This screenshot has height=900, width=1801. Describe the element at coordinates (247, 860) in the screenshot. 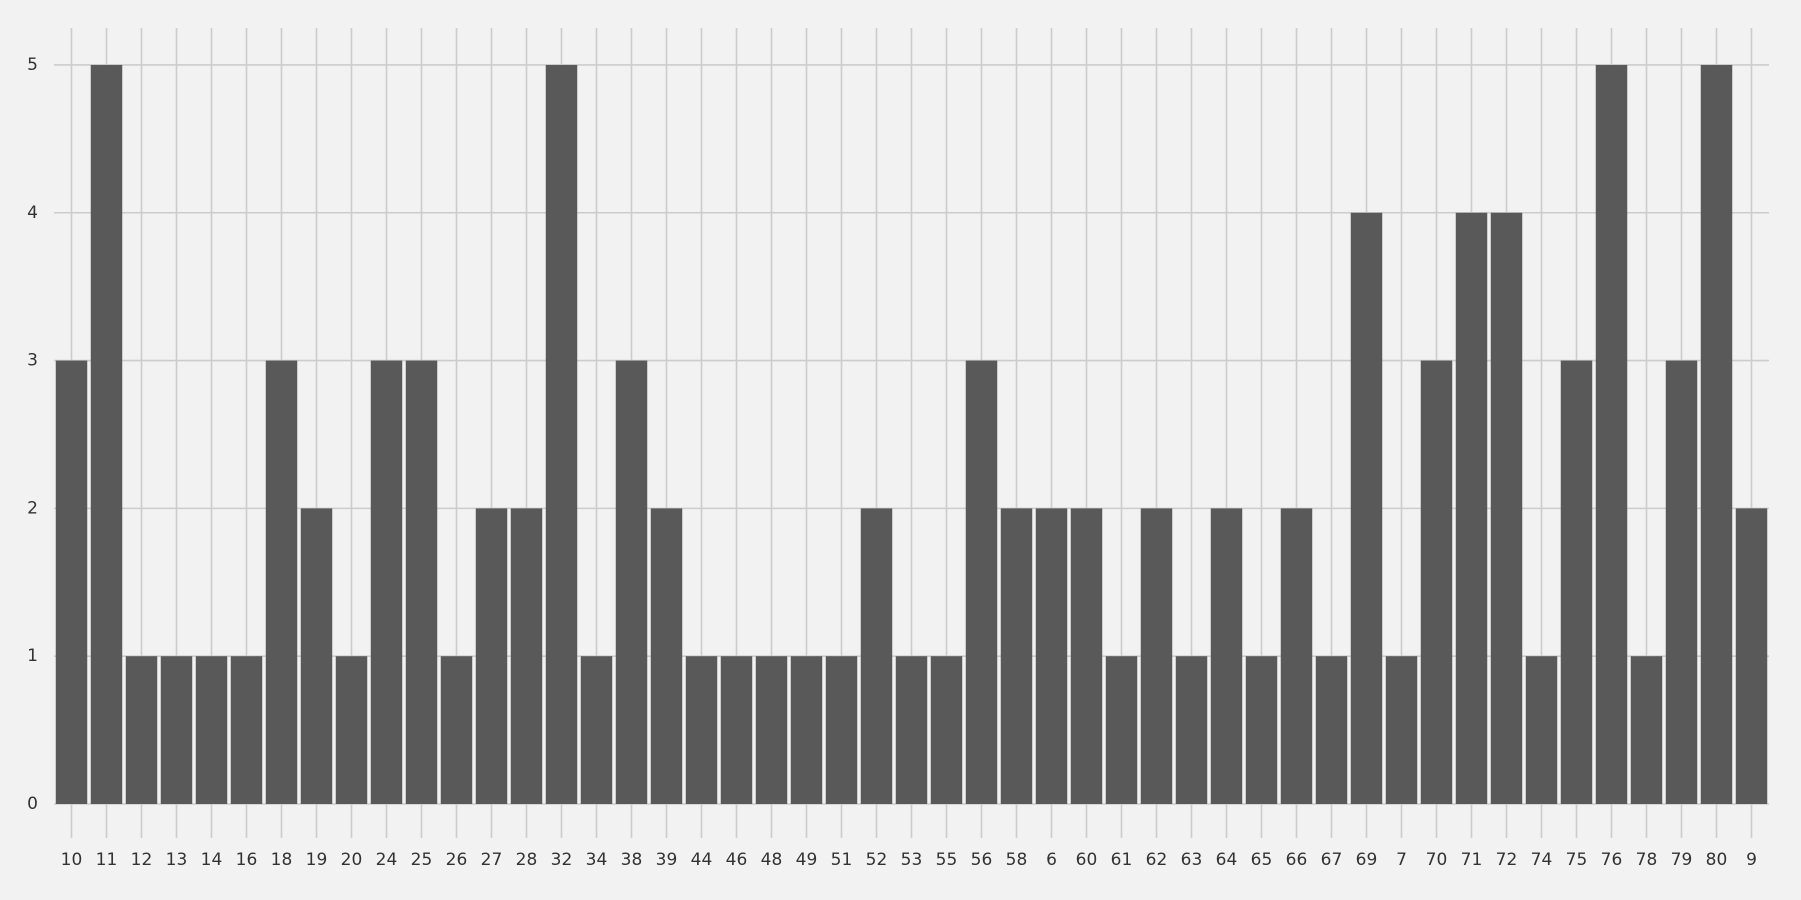

I see `x-tick-label: 16` at that location.